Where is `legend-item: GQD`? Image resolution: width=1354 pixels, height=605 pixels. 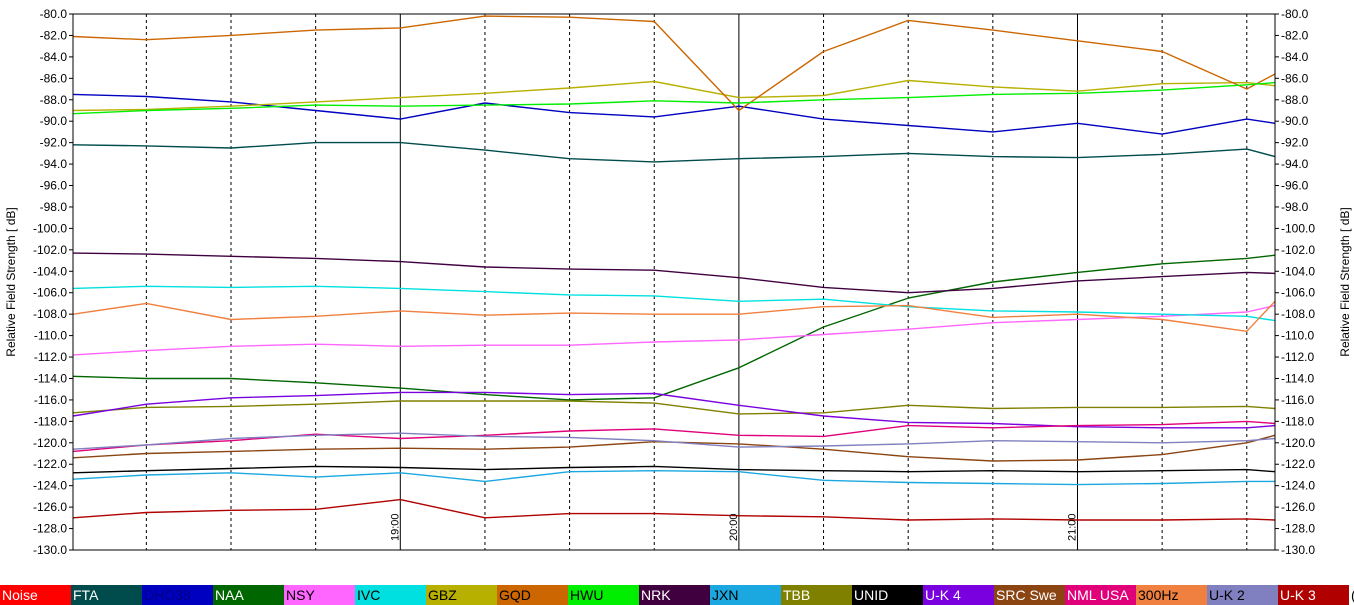
legend-item: GQD is located at coordinates (532, 595).